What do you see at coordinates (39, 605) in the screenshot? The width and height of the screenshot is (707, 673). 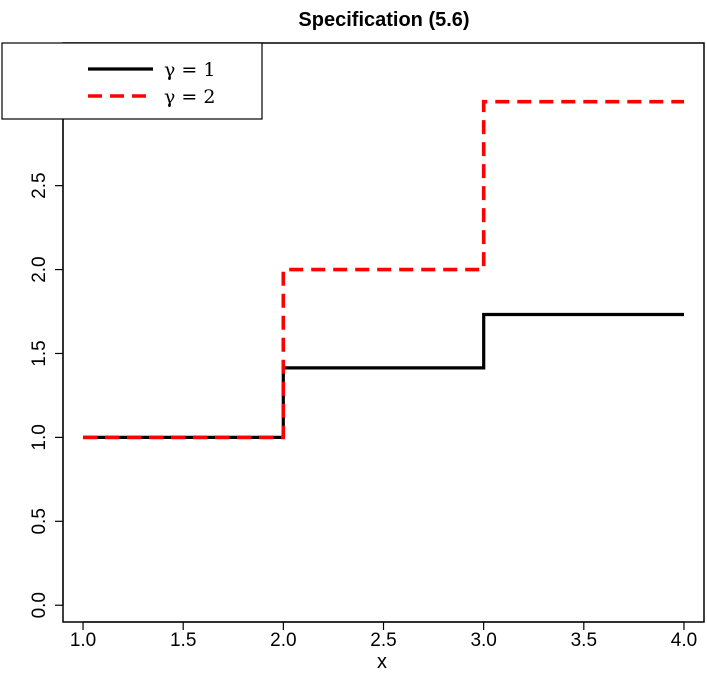 I see `y-tick-label: 0.0` at bounding box center [39, 605].